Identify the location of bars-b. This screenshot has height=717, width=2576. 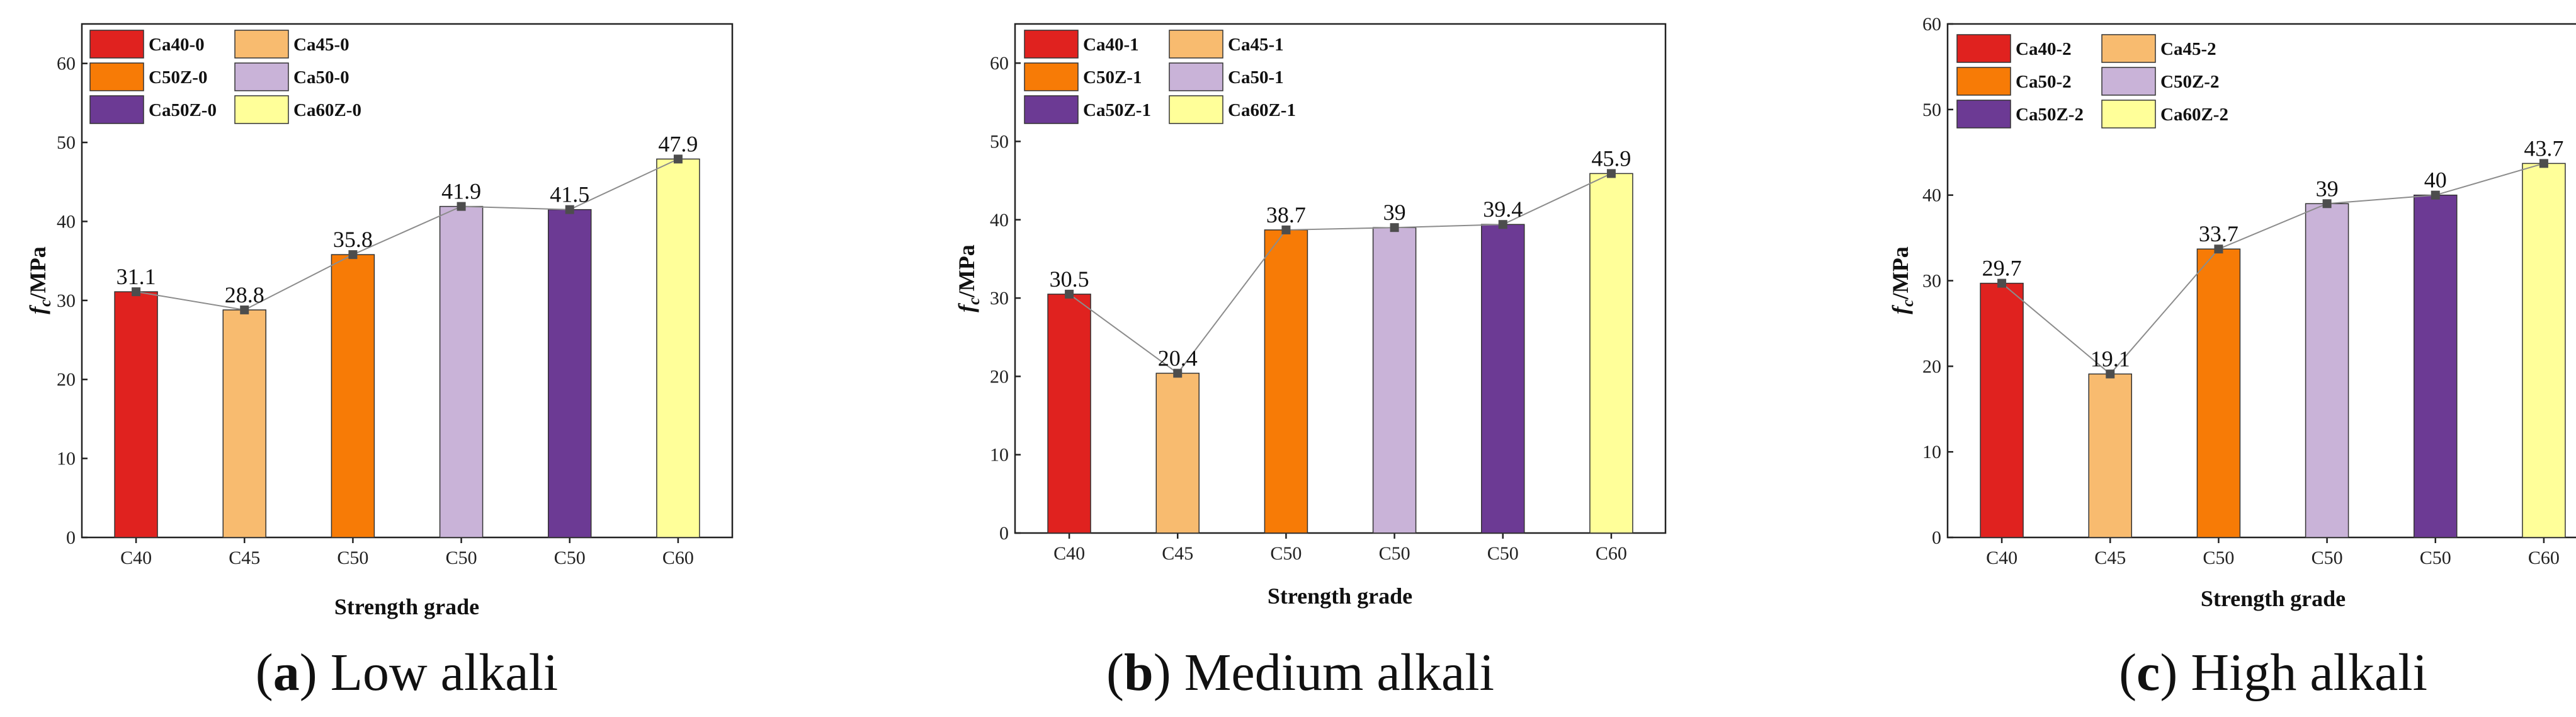
(1340, 353).